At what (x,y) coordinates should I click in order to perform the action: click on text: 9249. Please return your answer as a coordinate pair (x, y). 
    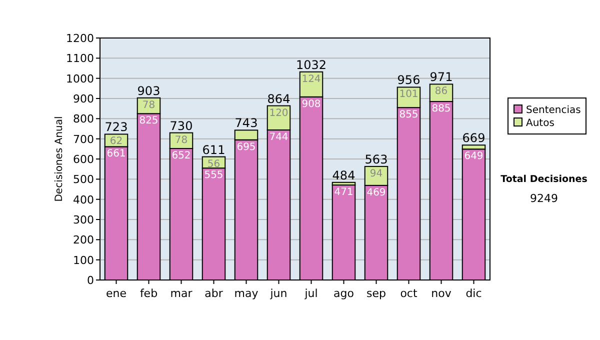
    Looking at the image, I should click on (544, 198).